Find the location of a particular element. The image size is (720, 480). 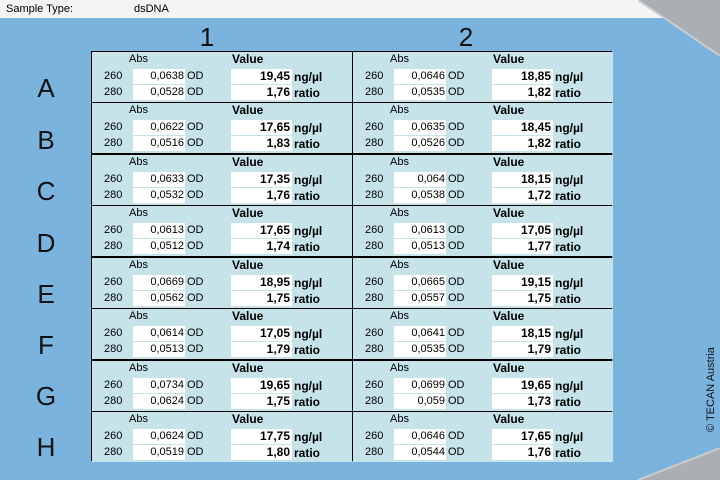

copyright-notice: © TECAN Austria is located at coordinates (711, 389).